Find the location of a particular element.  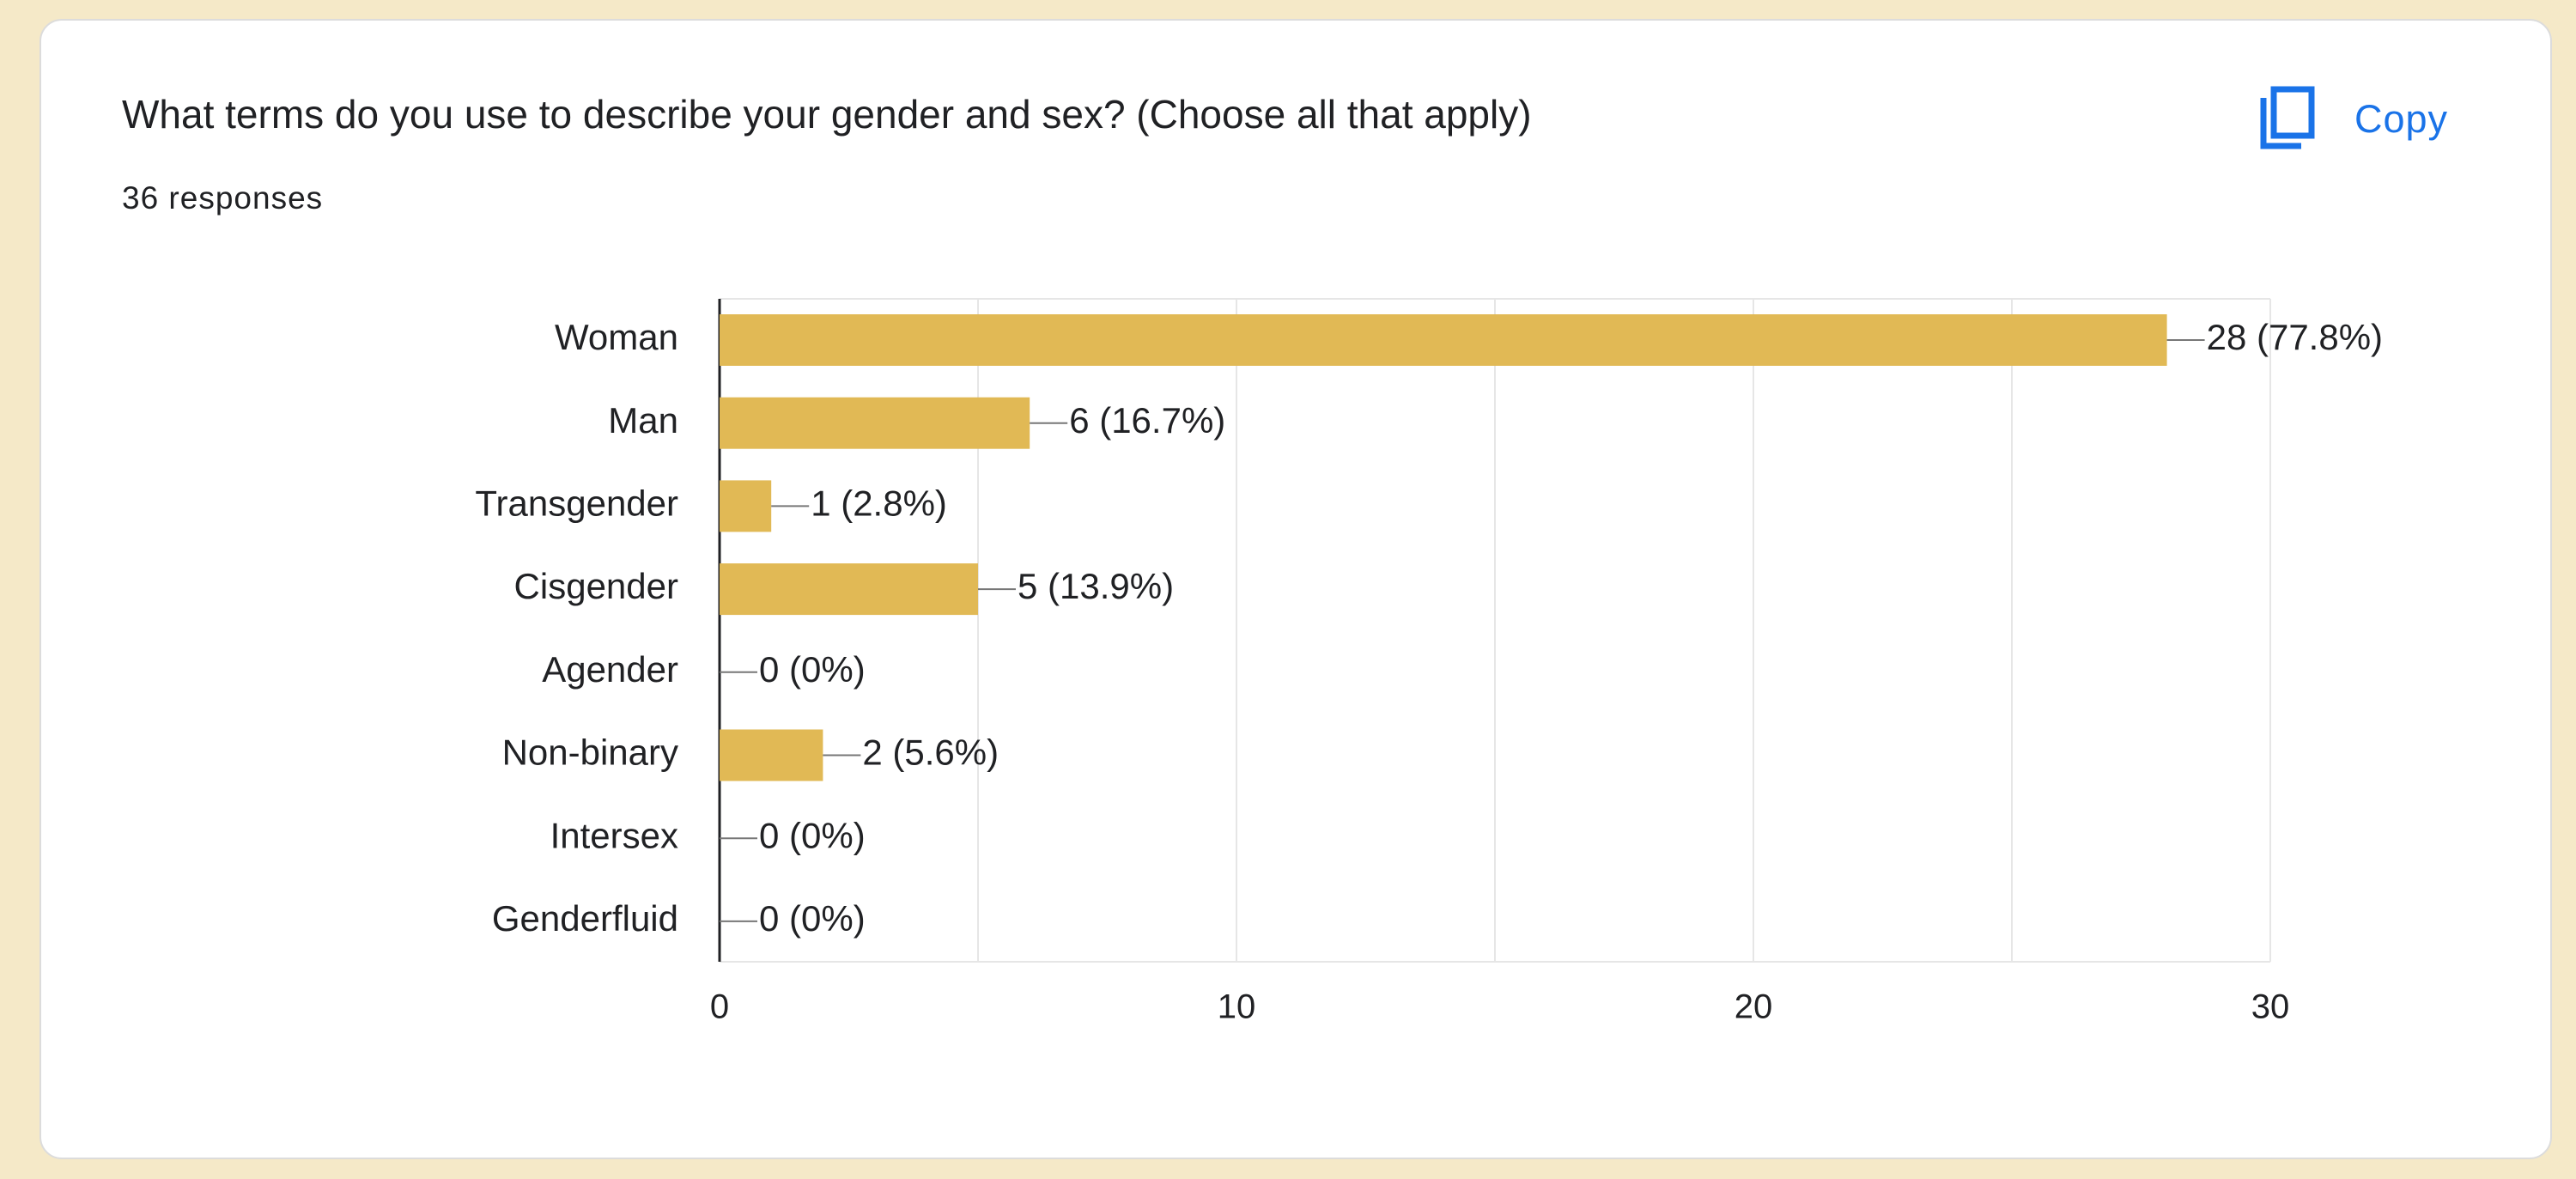

category-label: Transgender is located at coordinates (576, 503).